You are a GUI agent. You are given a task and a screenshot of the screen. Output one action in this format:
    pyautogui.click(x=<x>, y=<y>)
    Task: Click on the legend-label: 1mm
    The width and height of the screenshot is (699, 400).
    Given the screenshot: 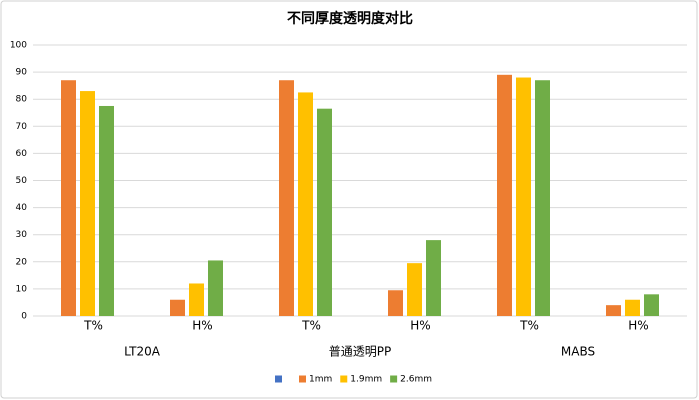 What is the action you would take?
    pyautogui.click(x=320, y=380)
    